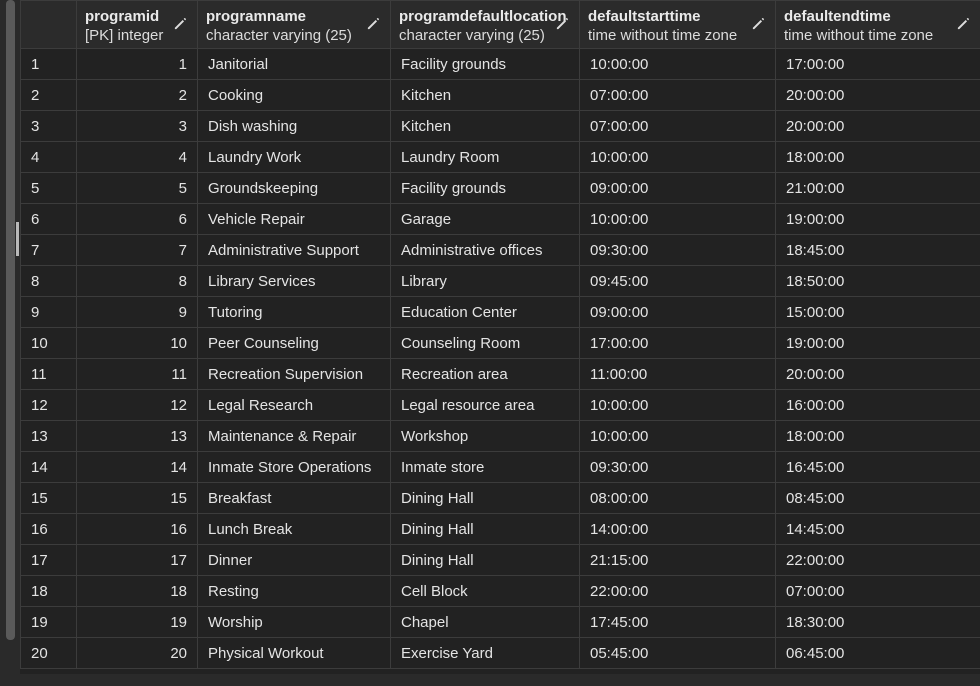  Describe the element at coordinates (137, 374) in the screenshot. I see `programid-cell: 11` at that location.